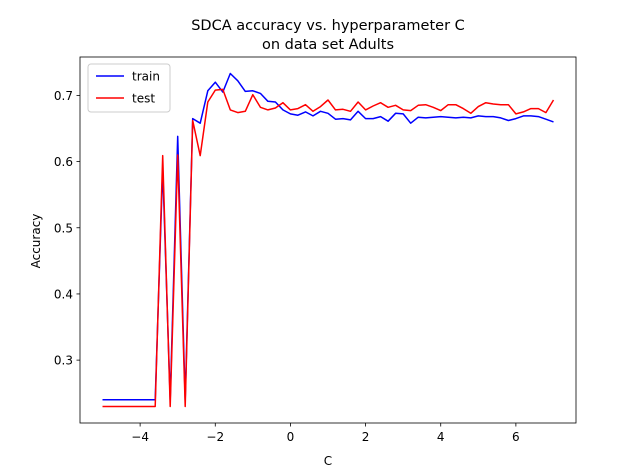 The image size is (640, 476). Describe the element at coordinates (441, 437) in the screenshot. I see `x-tick-label: 4` at that location.